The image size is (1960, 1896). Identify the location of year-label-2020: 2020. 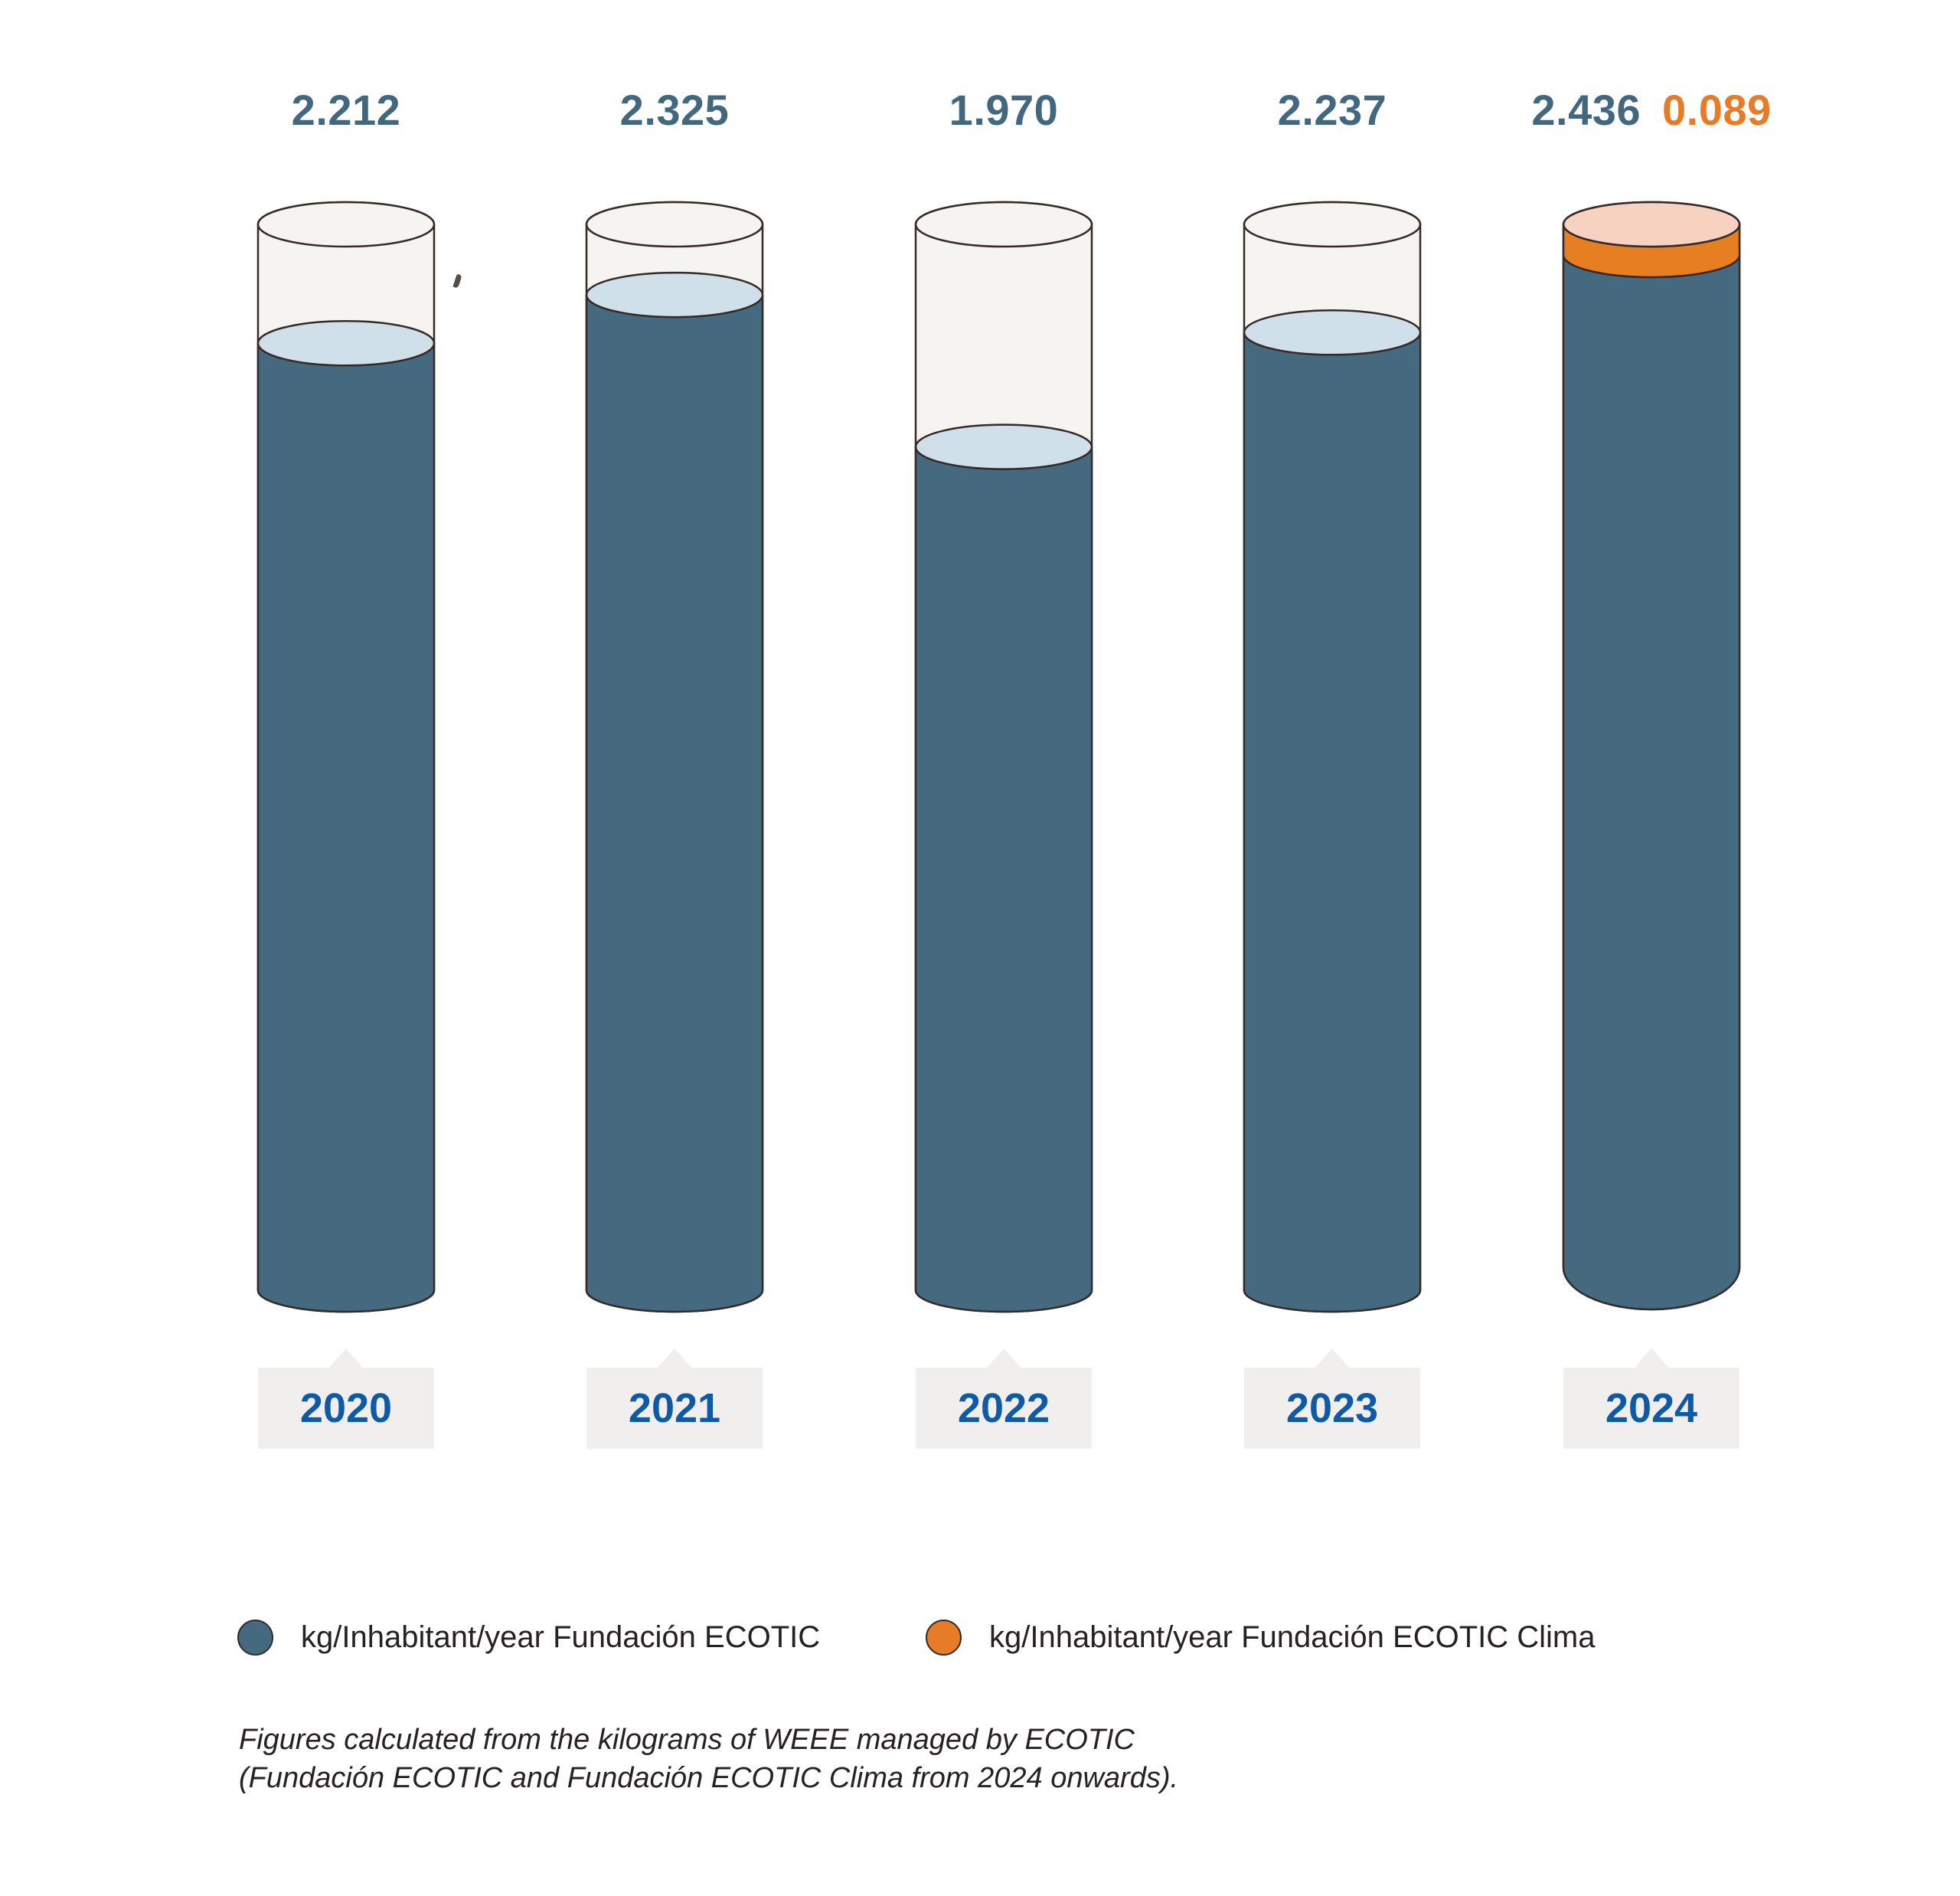
(346, 1408).